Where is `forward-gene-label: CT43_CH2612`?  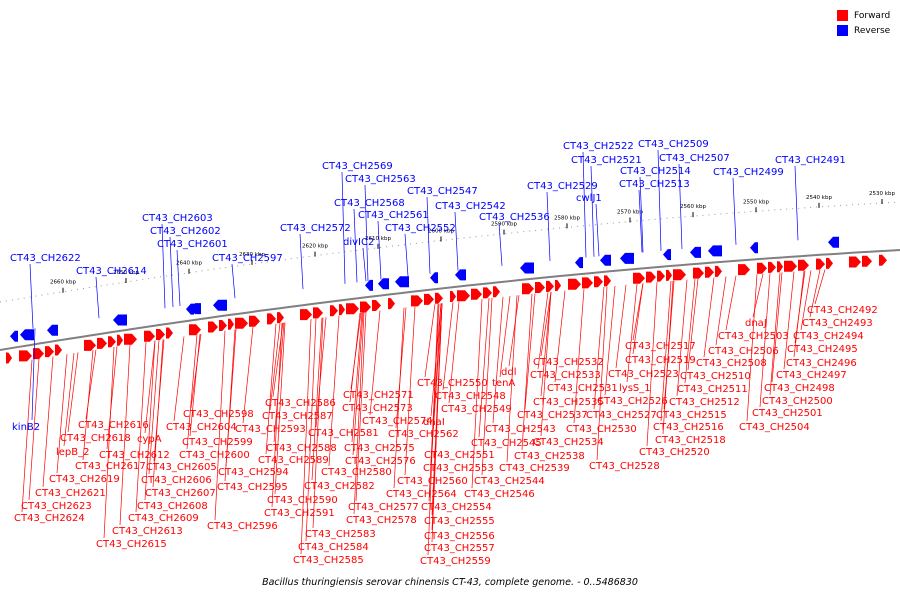 forward-gene-label: CT43_CH2612 is located at coordinates (134, 455).